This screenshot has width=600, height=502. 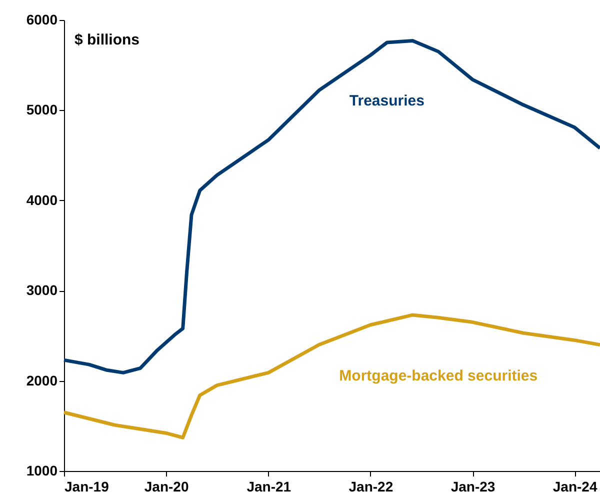 I want to click on y-tick-label: 4000, so click(x=42, y=200).